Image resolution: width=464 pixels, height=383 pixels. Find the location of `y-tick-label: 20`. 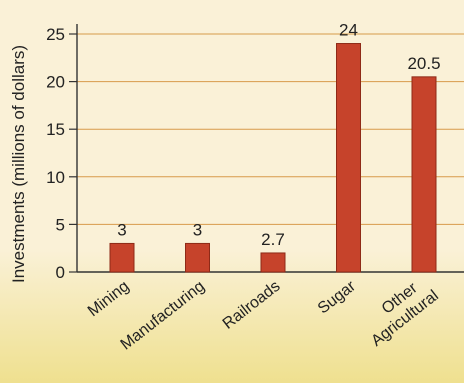

y-tick-label: 20 is located at coordinates (55, 82).